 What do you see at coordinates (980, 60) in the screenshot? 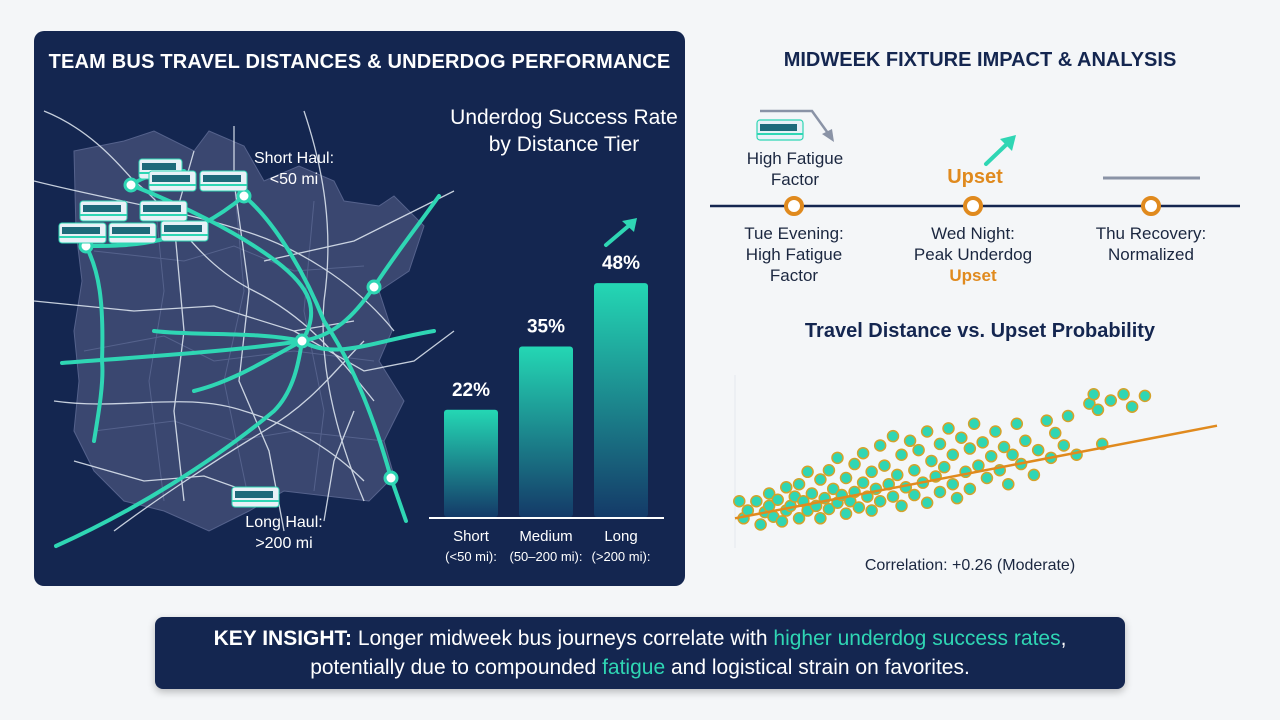
I see `timeline-title: MIDWEEK FIXTURE IMPACT & ANALYSIS` at bounding box center [980, 60].